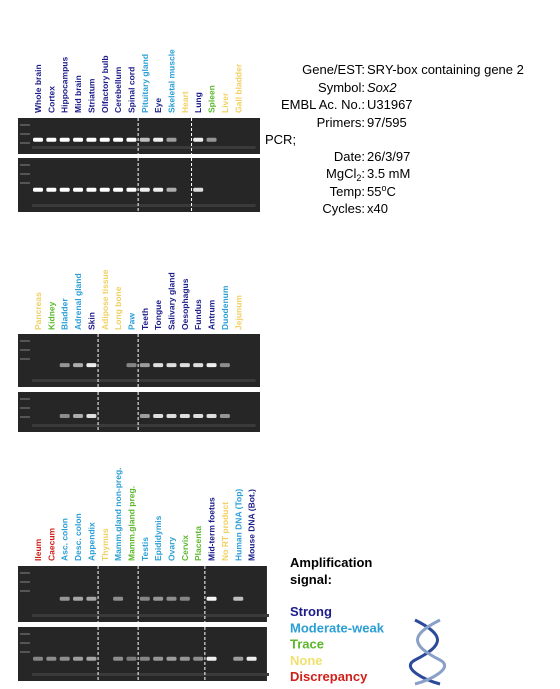  What do you see at coordinates (311, 611) in the screenshot?
I see `legend-item: Strong` at bounding box center [311, 611].